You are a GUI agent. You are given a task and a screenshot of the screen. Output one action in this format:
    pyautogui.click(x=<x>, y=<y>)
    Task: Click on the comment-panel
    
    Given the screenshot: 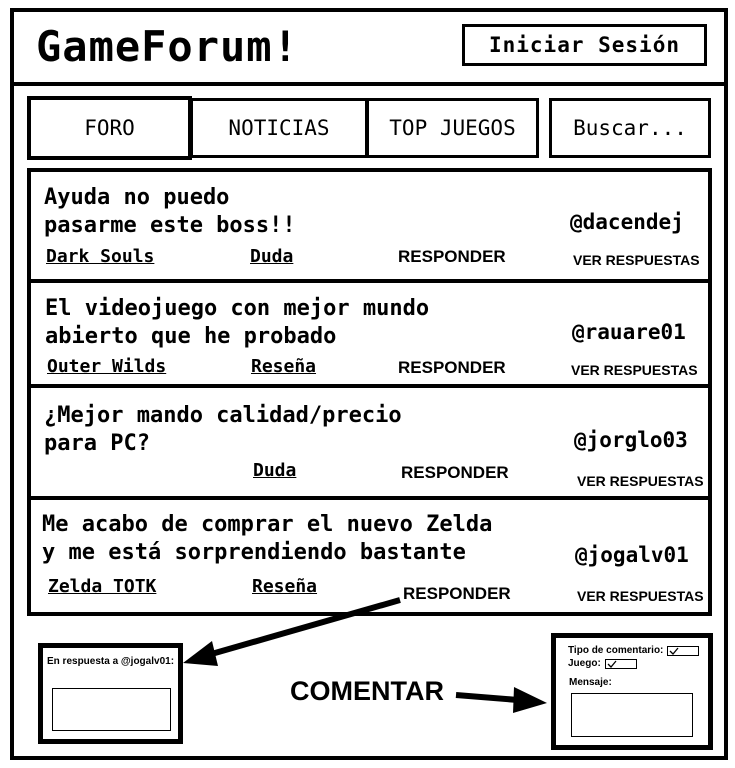 What is the action you would take?
    pyautogui.click(x=632, y=691)
    